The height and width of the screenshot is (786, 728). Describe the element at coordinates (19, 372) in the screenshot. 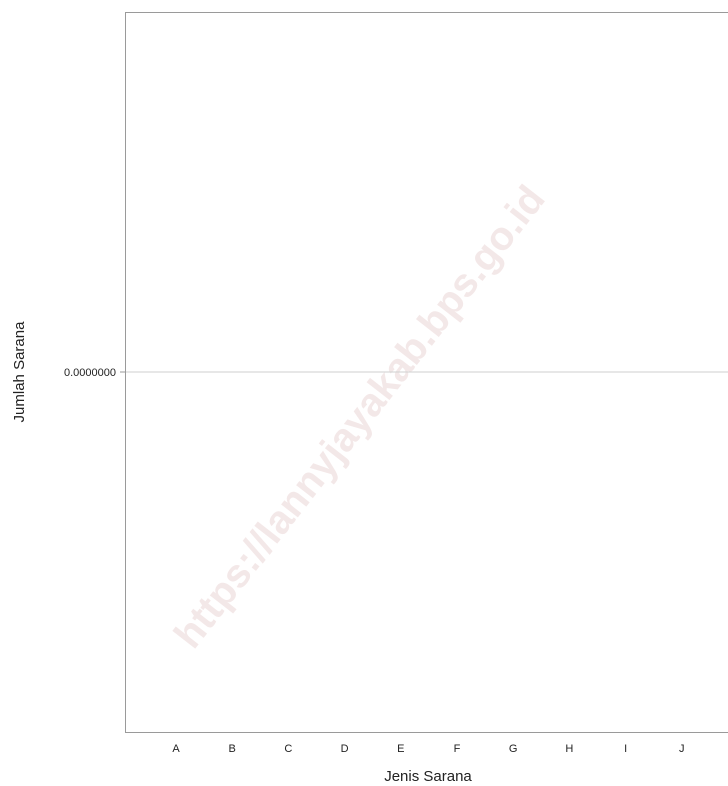

I see `y-axis-title: Jumlah Sarana` at that location.